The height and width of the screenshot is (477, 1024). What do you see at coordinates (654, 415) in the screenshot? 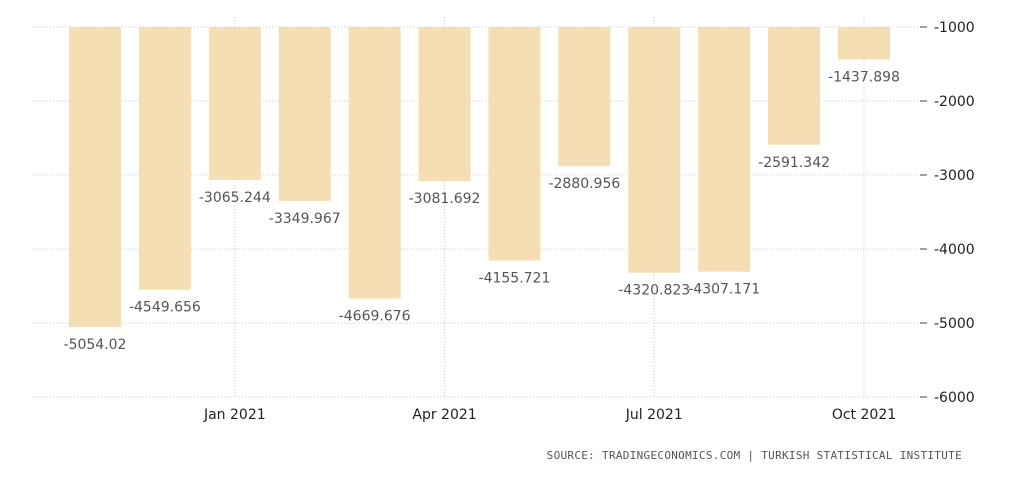
I see `x-tick-label: Jul 2021` at bounding box center [654, 415].